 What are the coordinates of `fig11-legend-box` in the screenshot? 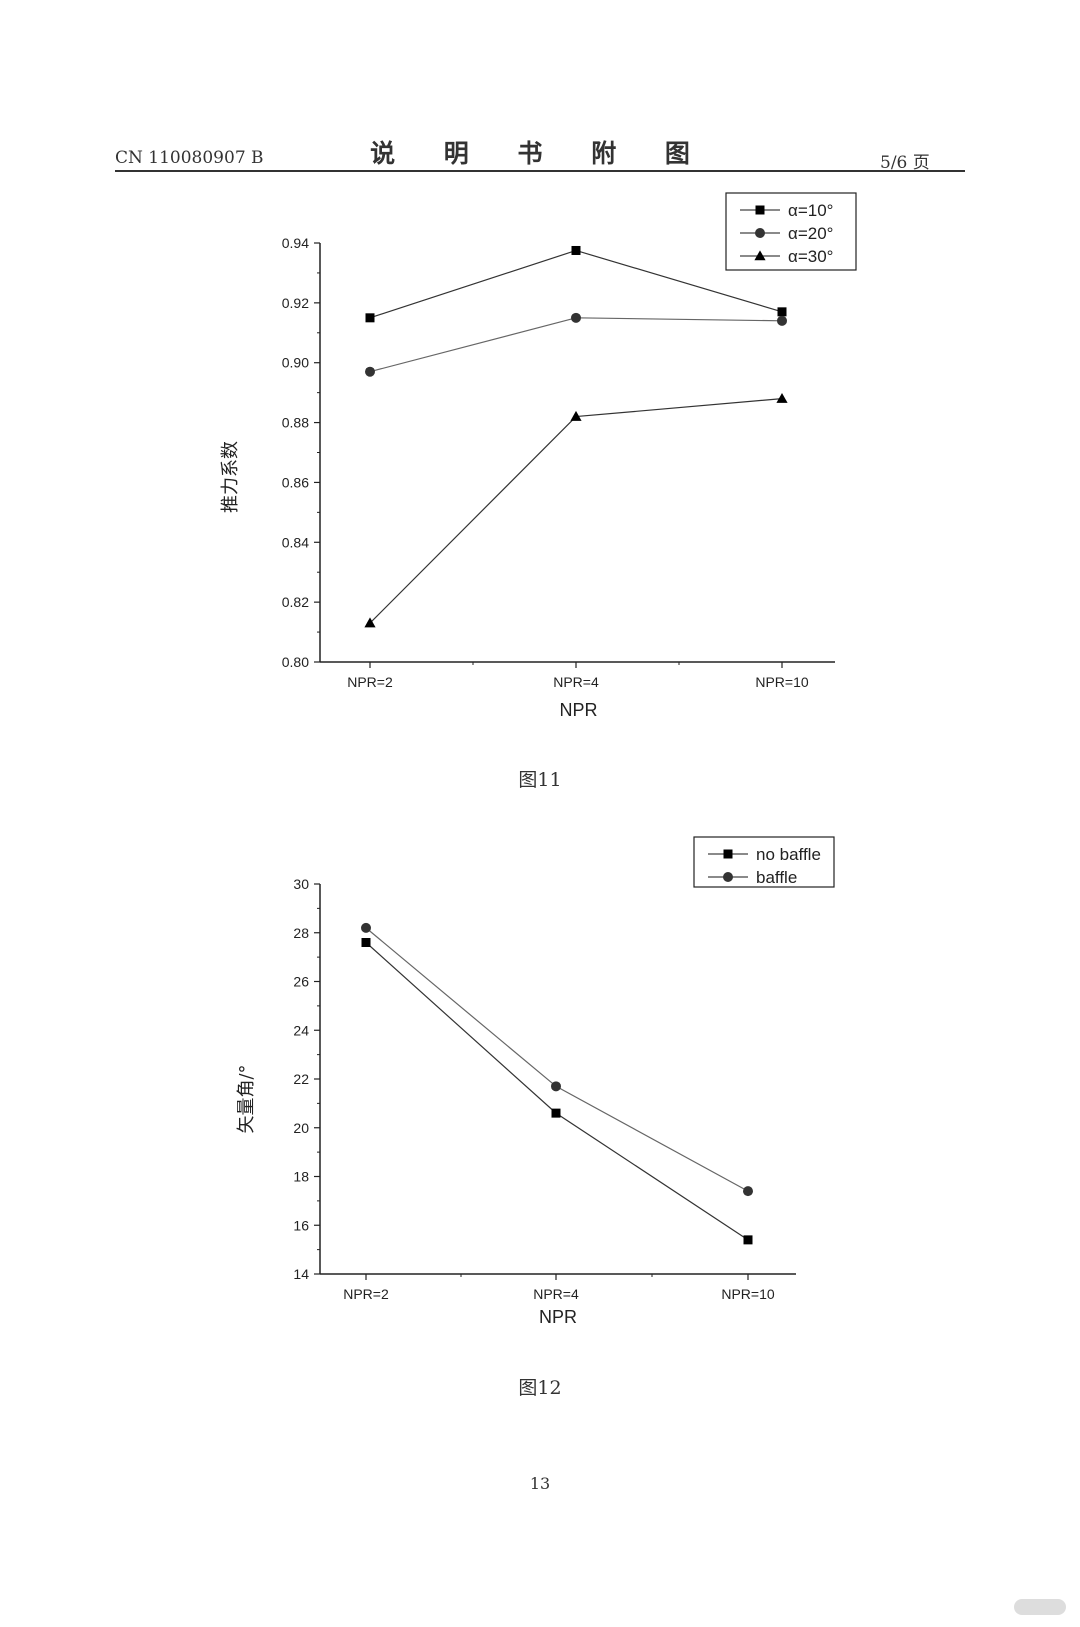 It's located at (791, 231).